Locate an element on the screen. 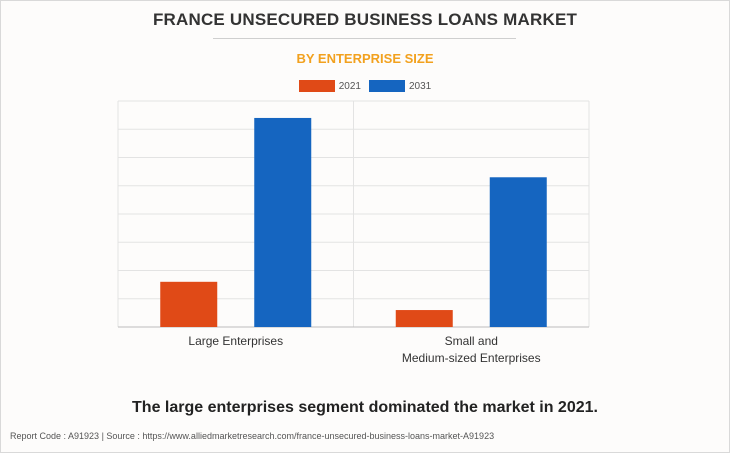 The height and width of the screenshot is (453, 730). legend-swatch-2021 is located at coordinates (316, 86).